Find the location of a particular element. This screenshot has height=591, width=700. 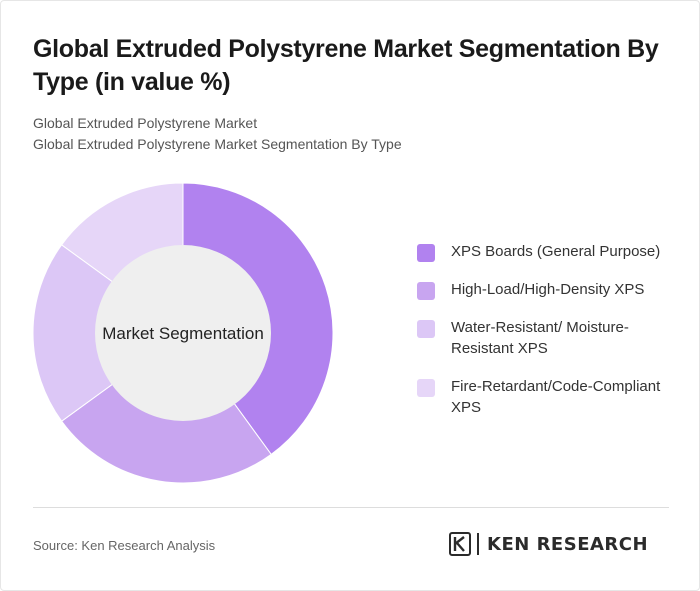

legend-item: Fire-Retardant/Code-Compliant XPS is located at coordinates (547, 397).